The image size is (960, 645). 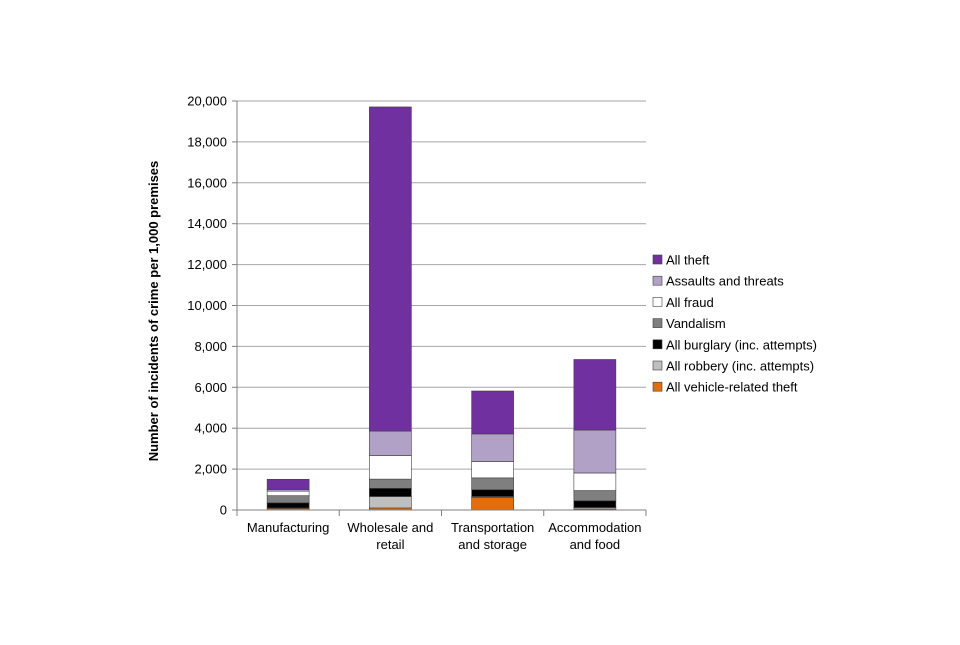 What do you see at coordinates (207, 141) in the screenshot?
I see `y-tick-label: 18,000` at bounding box center [207, 141].